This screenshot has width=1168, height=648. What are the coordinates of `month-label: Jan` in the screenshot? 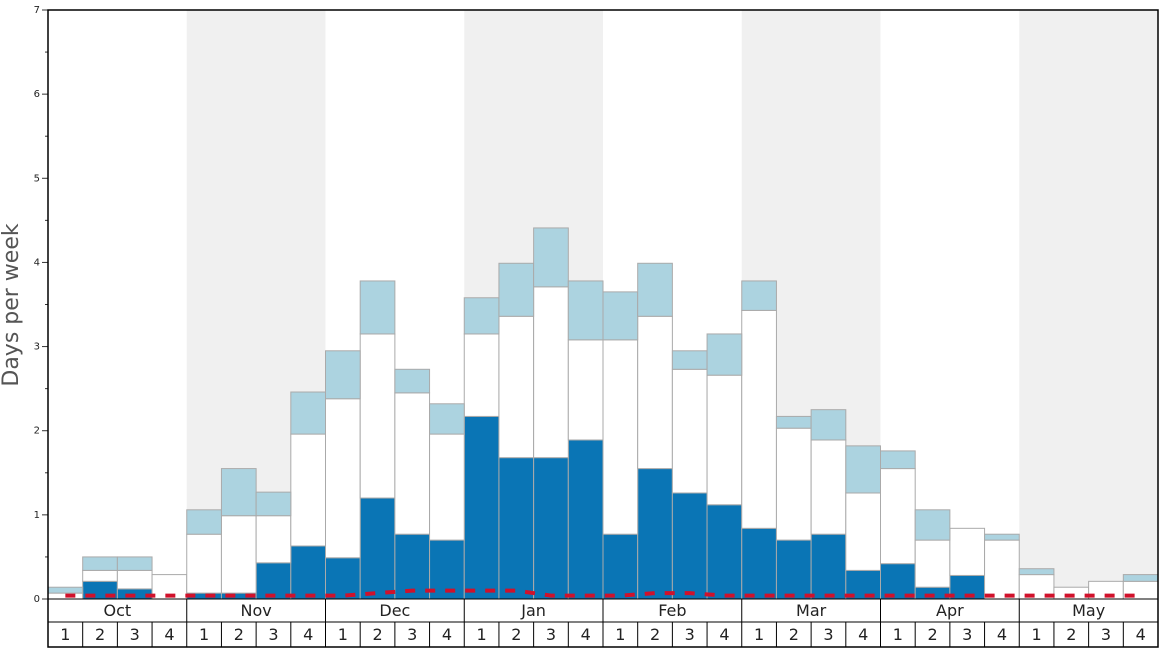 It's located at (533, 610).